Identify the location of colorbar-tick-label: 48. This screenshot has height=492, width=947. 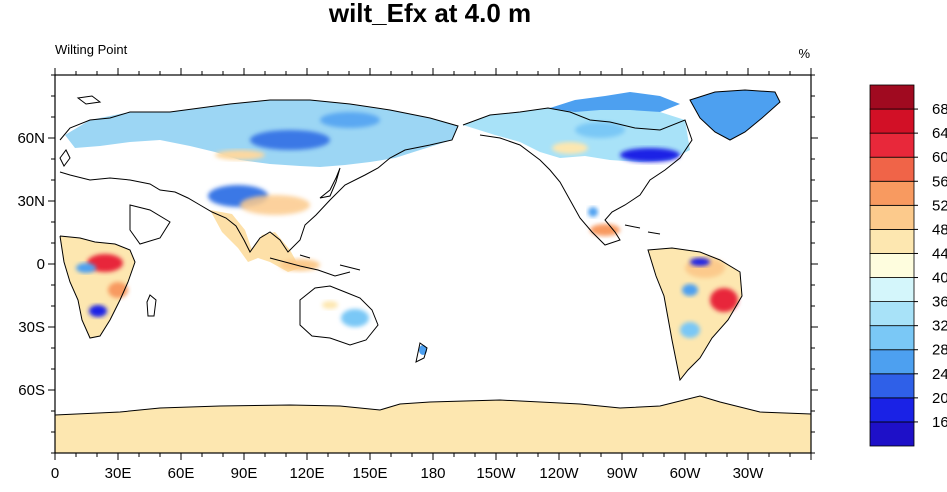
(939, 229).